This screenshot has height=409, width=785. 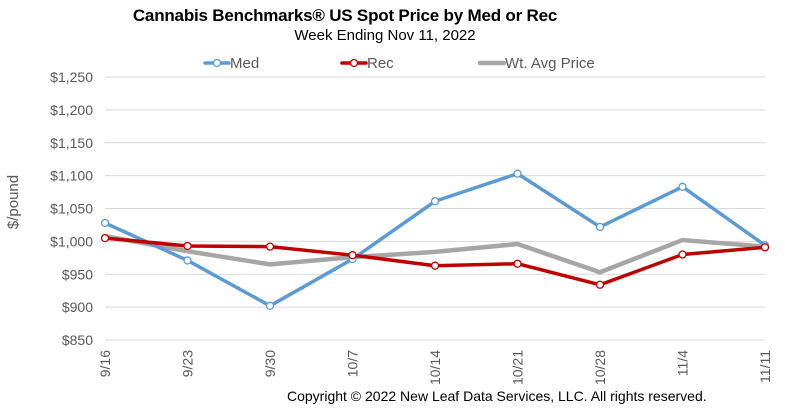 I want to click on legend-marker-med, so click(x=217, y=63).